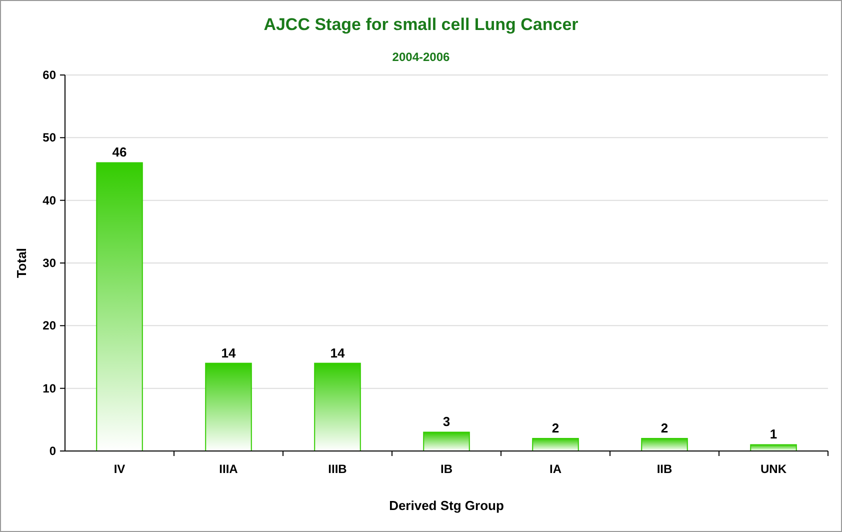 The width and height of the screenshot is (842, 532). Describe the element at coordinates (228, 469) in the screenshot. I see `x-tick-label: IIIA` at that location.